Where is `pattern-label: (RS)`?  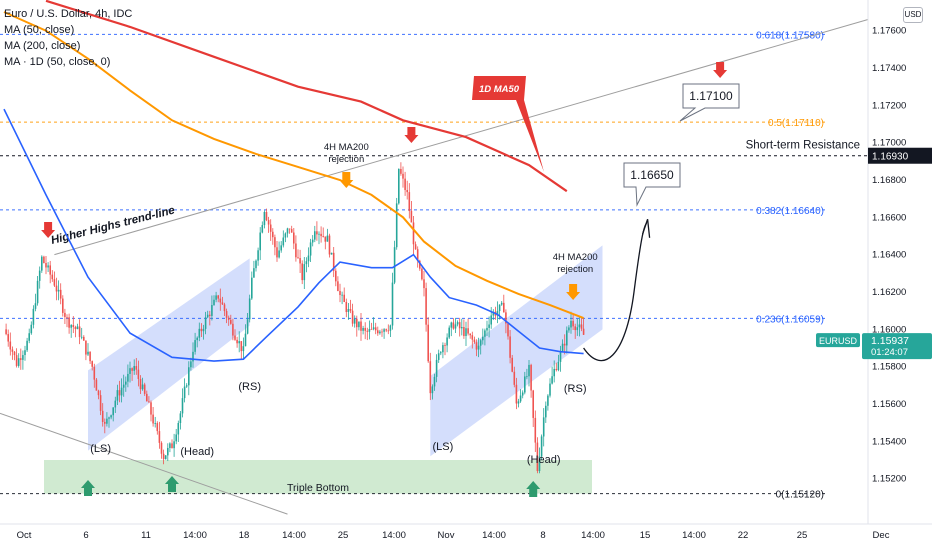 pattern-label: (RS) is located at coordinates (575, 389).